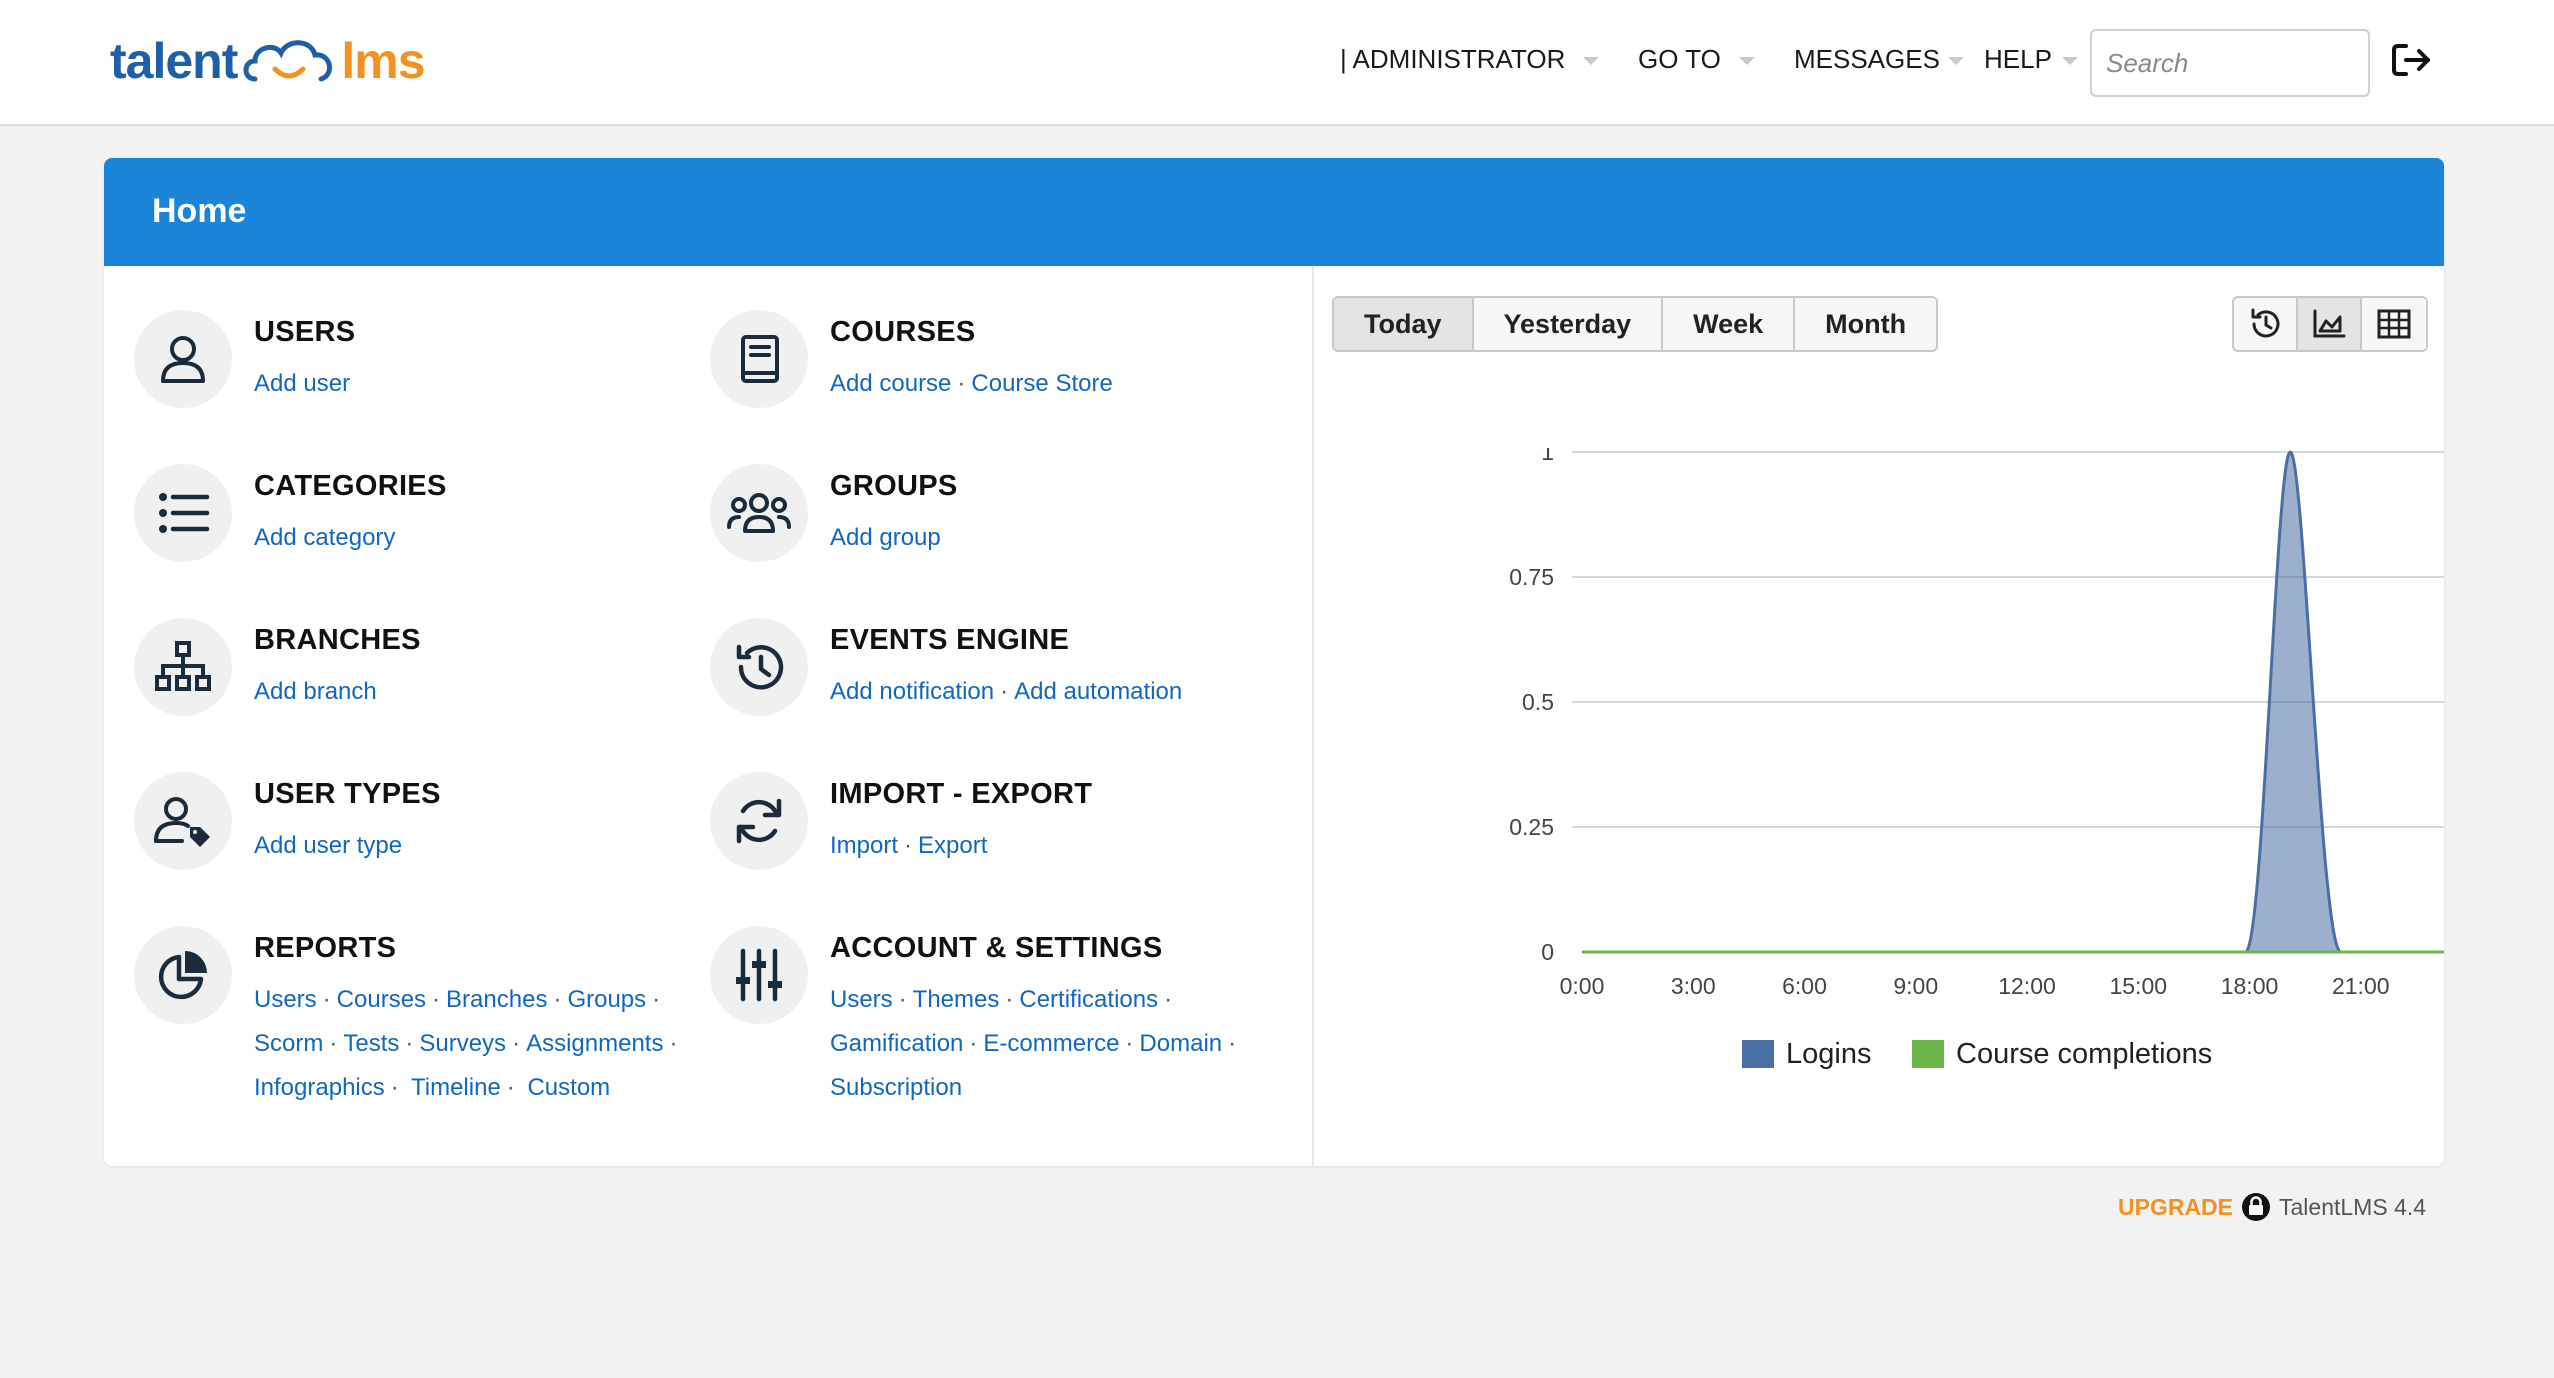 This screenshot has width=2554, height=1378. I want to click on period-yesterday-button: Yesterday, so click(1568, 324).